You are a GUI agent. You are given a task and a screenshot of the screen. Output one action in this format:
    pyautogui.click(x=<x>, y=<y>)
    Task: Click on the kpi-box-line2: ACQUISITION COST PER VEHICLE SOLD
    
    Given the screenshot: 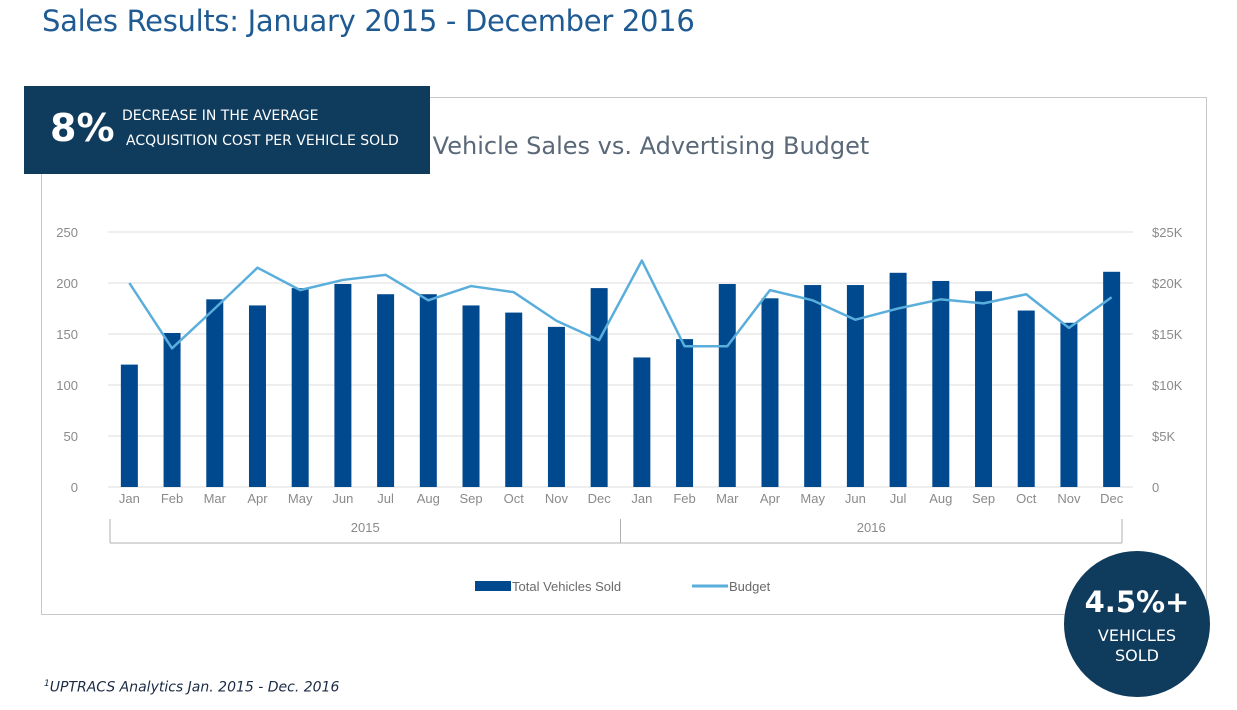 What is the action you would take?
    pyautogui.click(x=262, y=141)
    